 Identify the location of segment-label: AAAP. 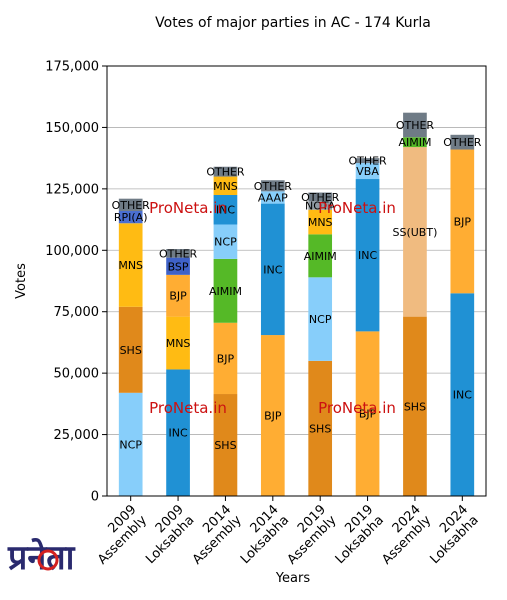
(273, 197).